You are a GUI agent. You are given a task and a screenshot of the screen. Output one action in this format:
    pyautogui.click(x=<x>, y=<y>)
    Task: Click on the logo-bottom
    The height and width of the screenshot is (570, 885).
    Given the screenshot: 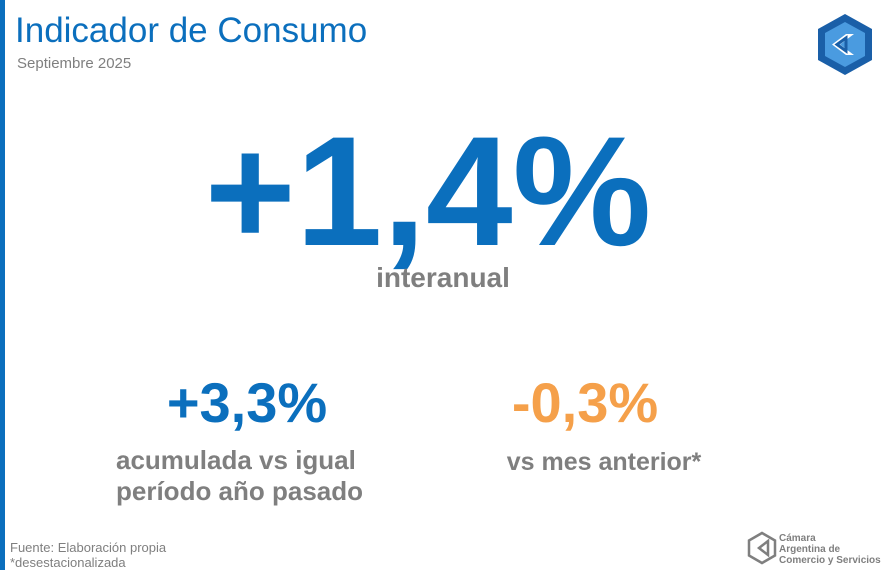 What is the action you would take?
    pyautogui.click(x=762, y=548)
    